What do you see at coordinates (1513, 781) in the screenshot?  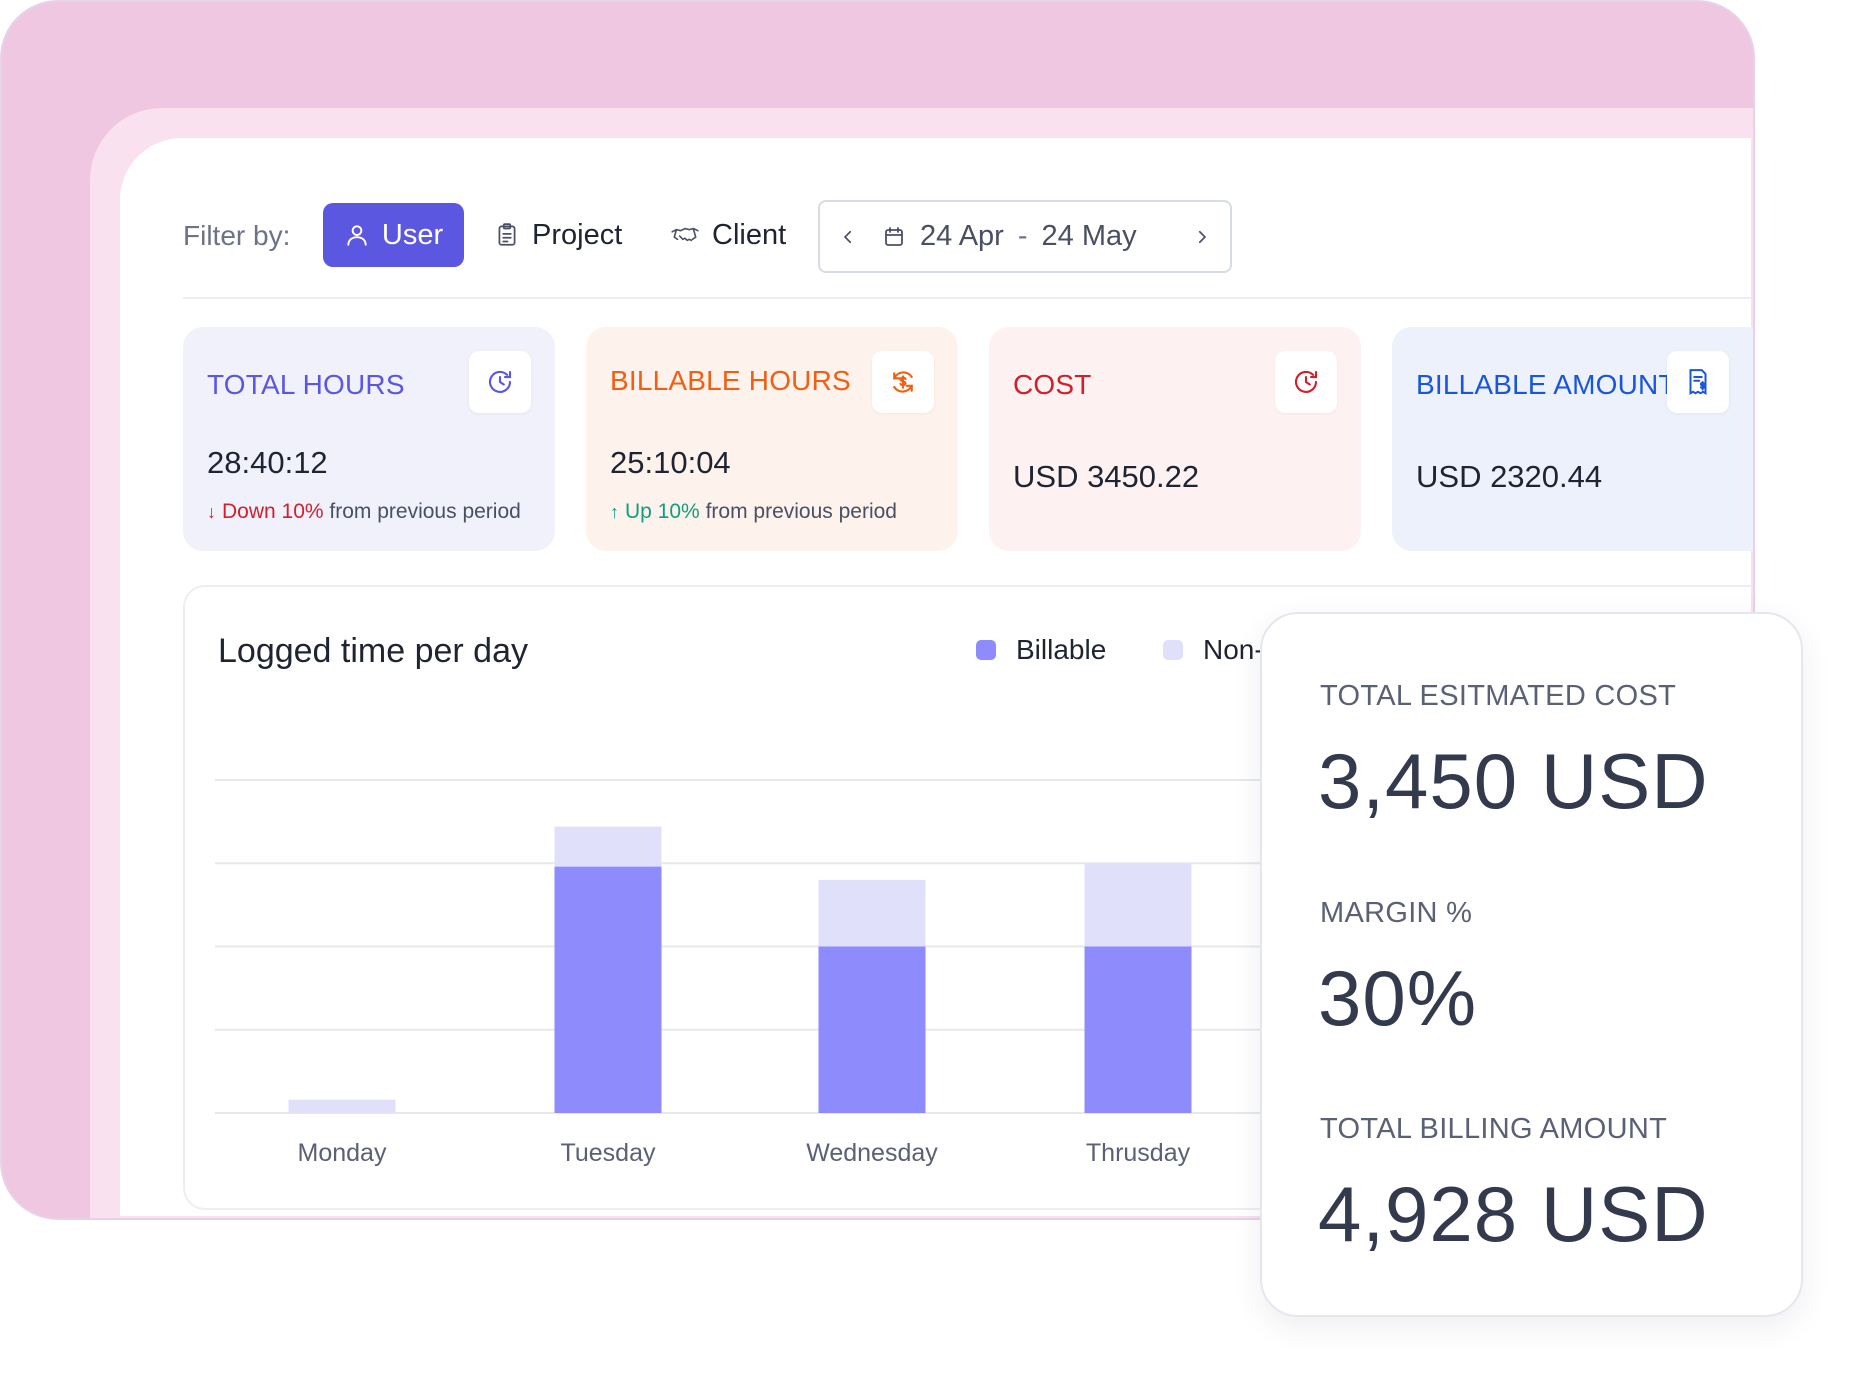 I see `total-estimated-cost-value: 3,450 USD` at bounding box center [1513, 781].